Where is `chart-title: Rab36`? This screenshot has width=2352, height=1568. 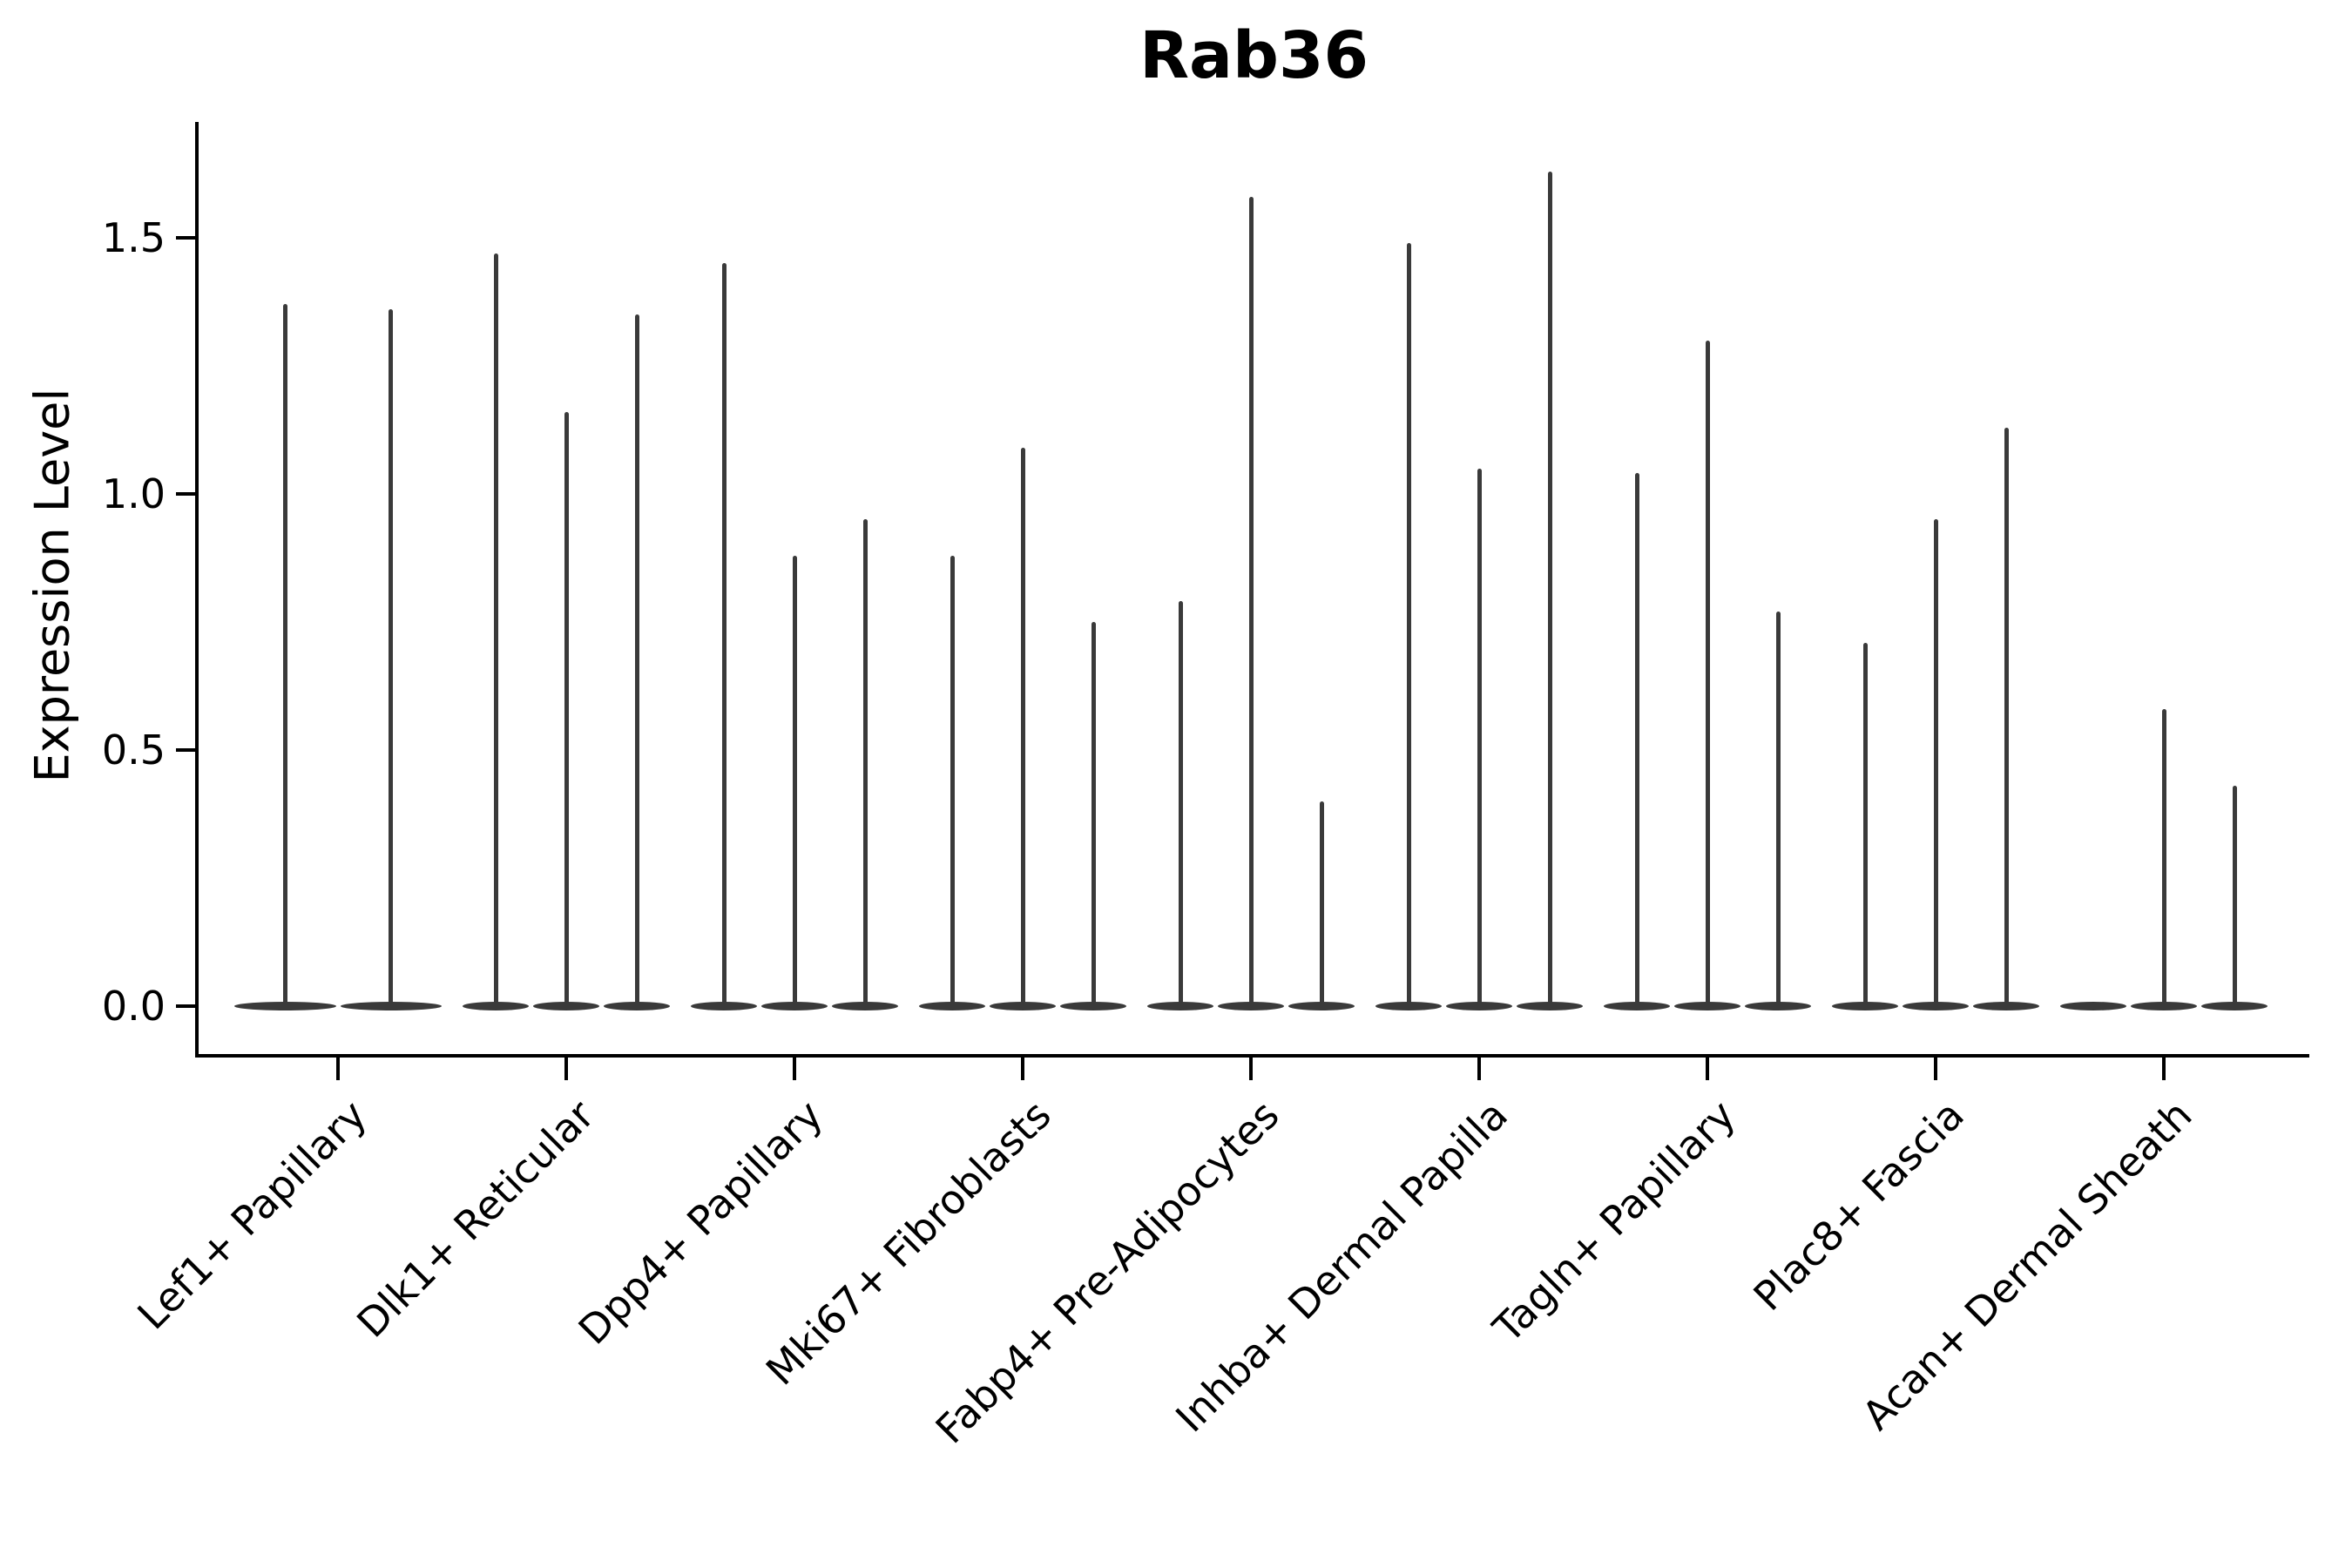 chart-title: Rab36 is located at coordinates (1254, 56).